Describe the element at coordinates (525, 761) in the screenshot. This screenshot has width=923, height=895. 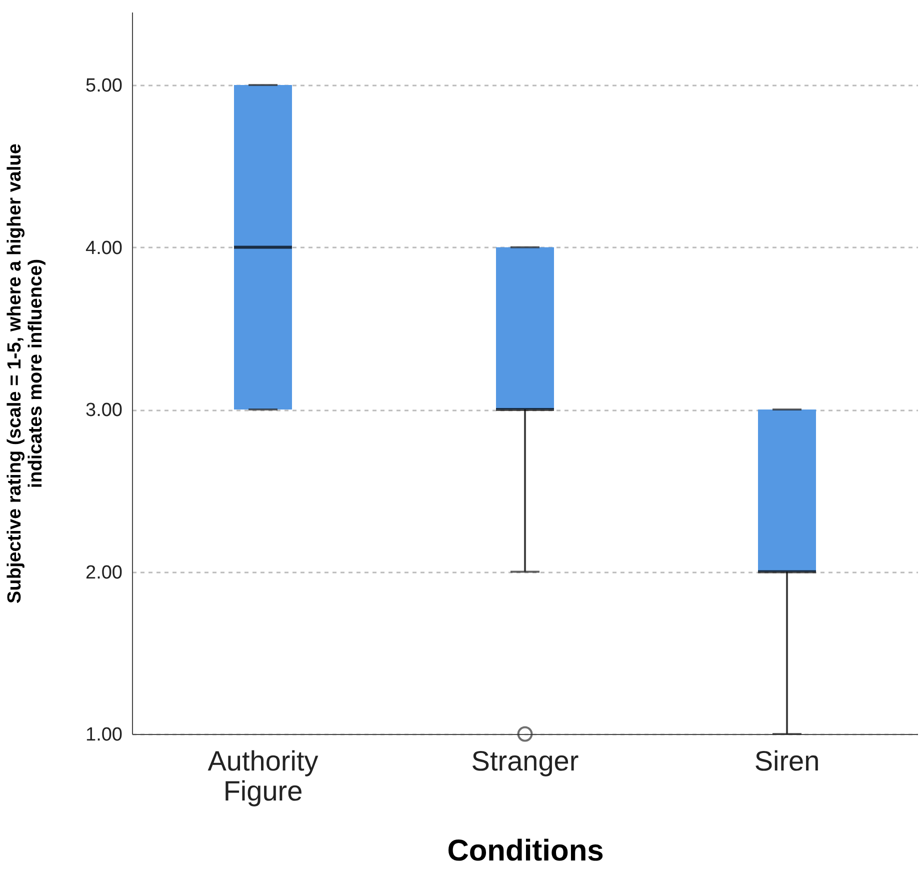
I see `x-tick-label: Stranger` at that location.